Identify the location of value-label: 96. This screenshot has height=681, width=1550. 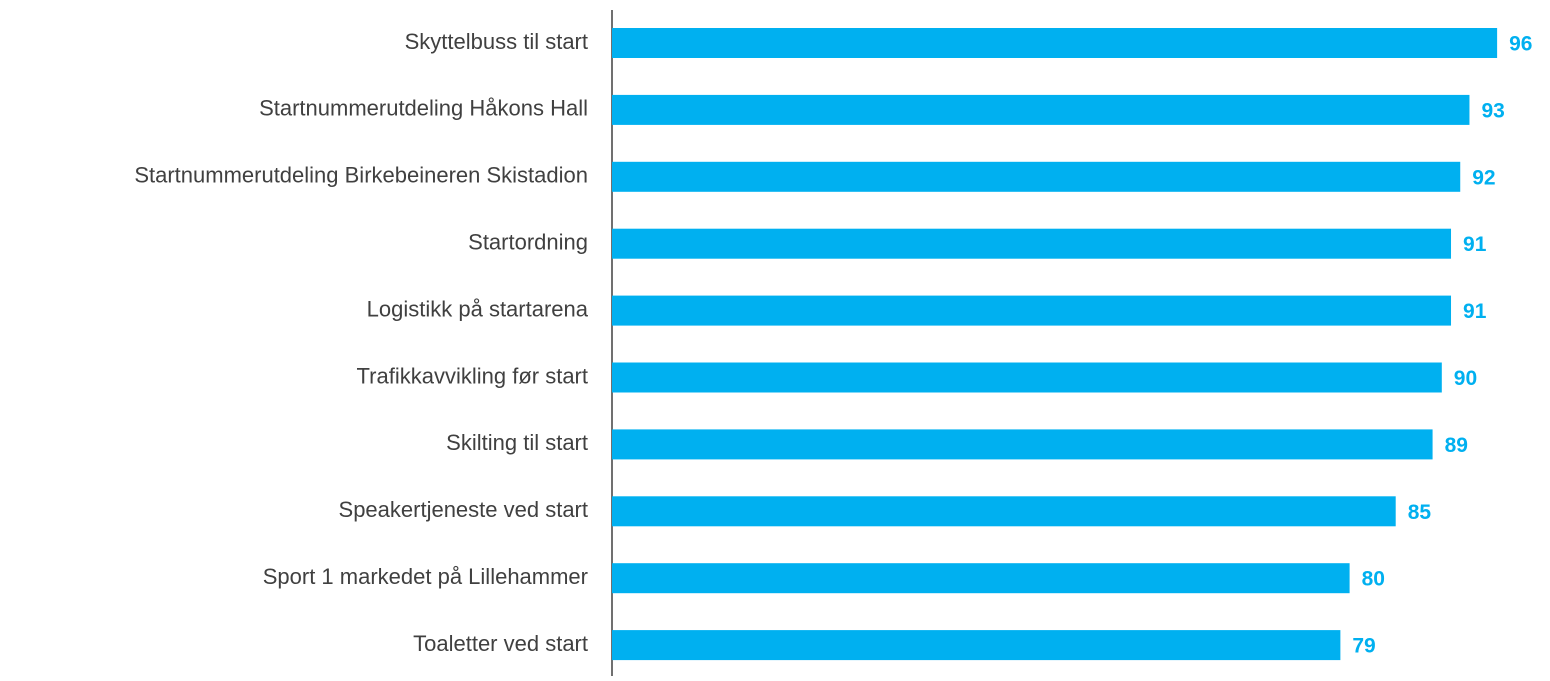
(1520, 44).